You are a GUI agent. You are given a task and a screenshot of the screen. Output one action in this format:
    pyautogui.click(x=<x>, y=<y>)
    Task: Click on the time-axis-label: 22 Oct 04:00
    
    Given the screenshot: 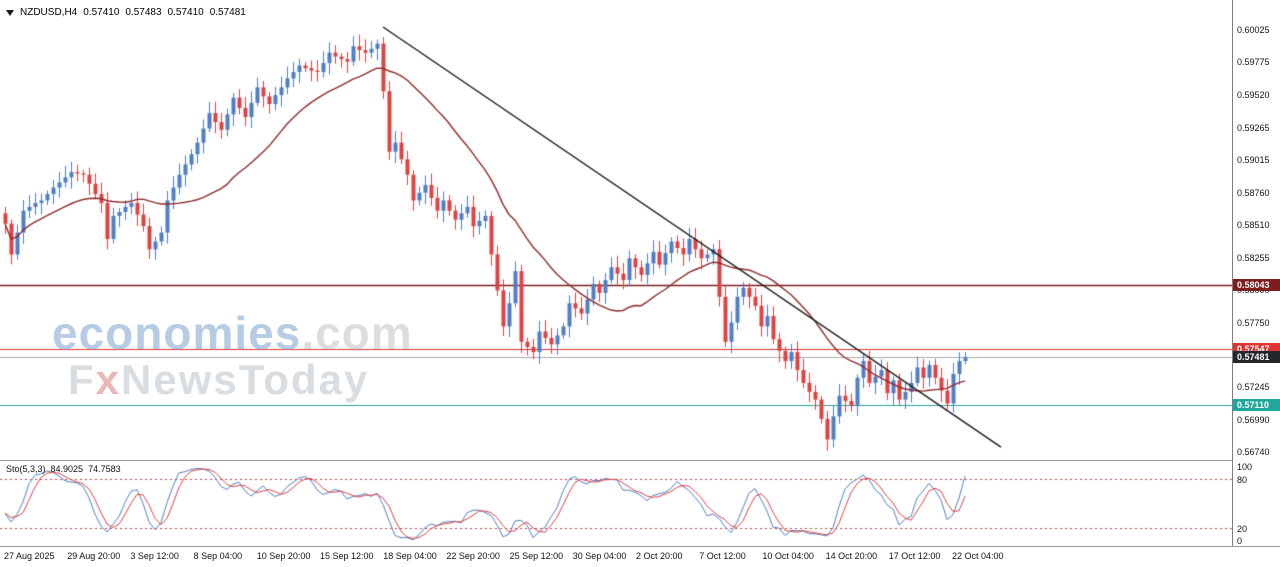 What is the action you would take?
    pyautogui.click(x=978, y=556)
    